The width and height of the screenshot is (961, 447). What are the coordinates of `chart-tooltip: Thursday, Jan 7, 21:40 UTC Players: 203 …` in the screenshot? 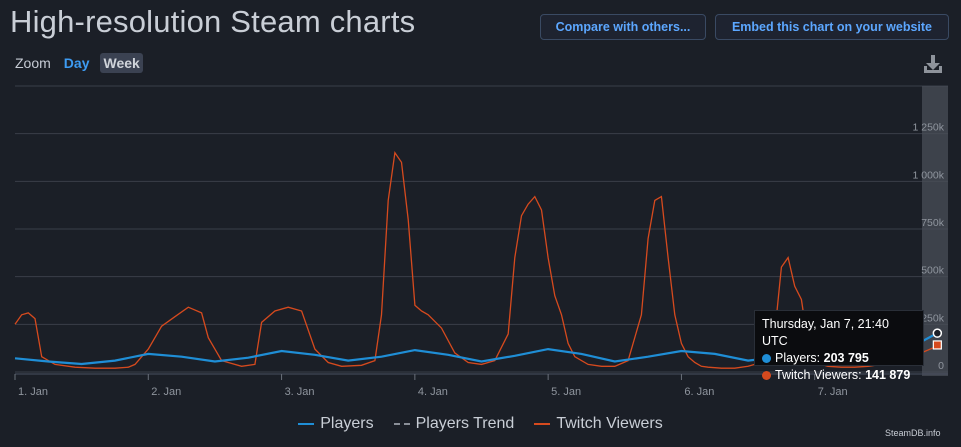 It's located at (839, 346).